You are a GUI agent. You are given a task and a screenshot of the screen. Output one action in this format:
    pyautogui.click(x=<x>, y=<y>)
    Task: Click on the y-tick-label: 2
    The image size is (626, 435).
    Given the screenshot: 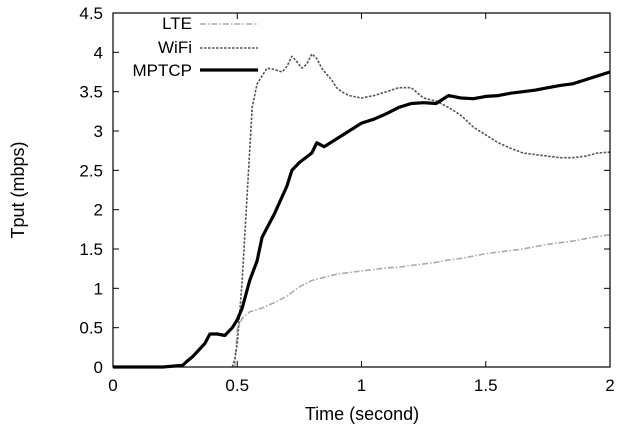 What is the action you would take?
    pyautogui.click(x=98, y=210)
    